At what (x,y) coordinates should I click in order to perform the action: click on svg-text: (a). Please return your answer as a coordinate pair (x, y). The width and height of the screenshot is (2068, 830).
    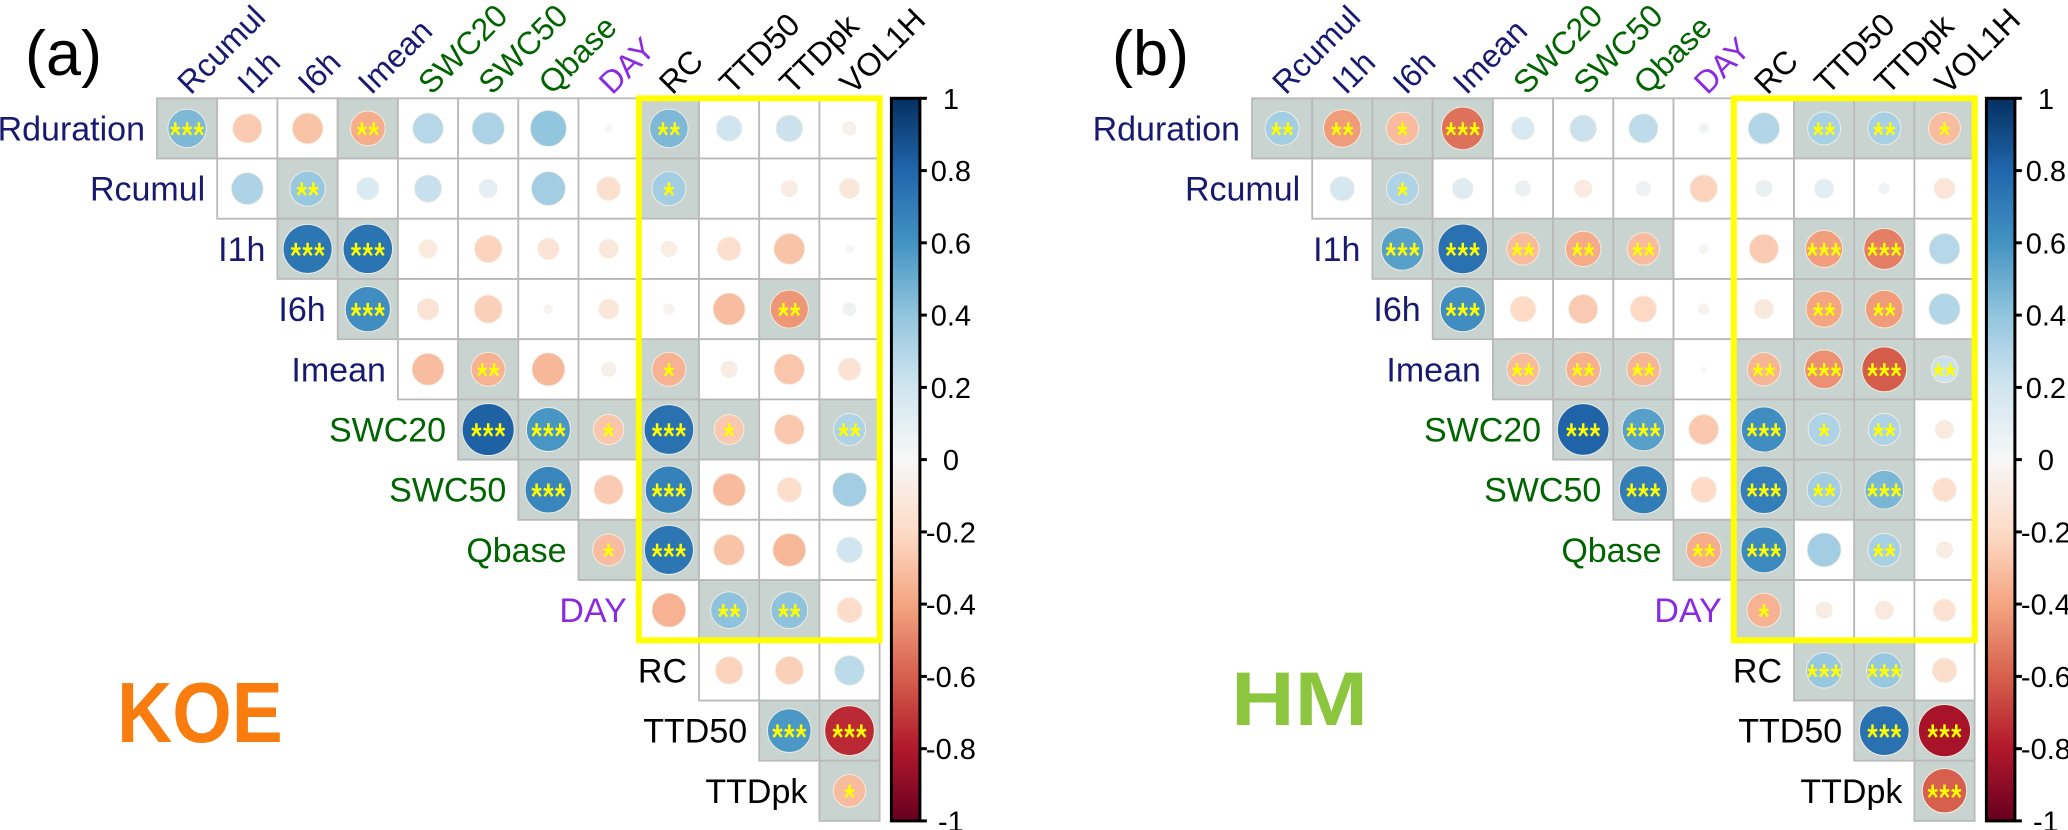
    Looking at the image, I should click on (63, 54).